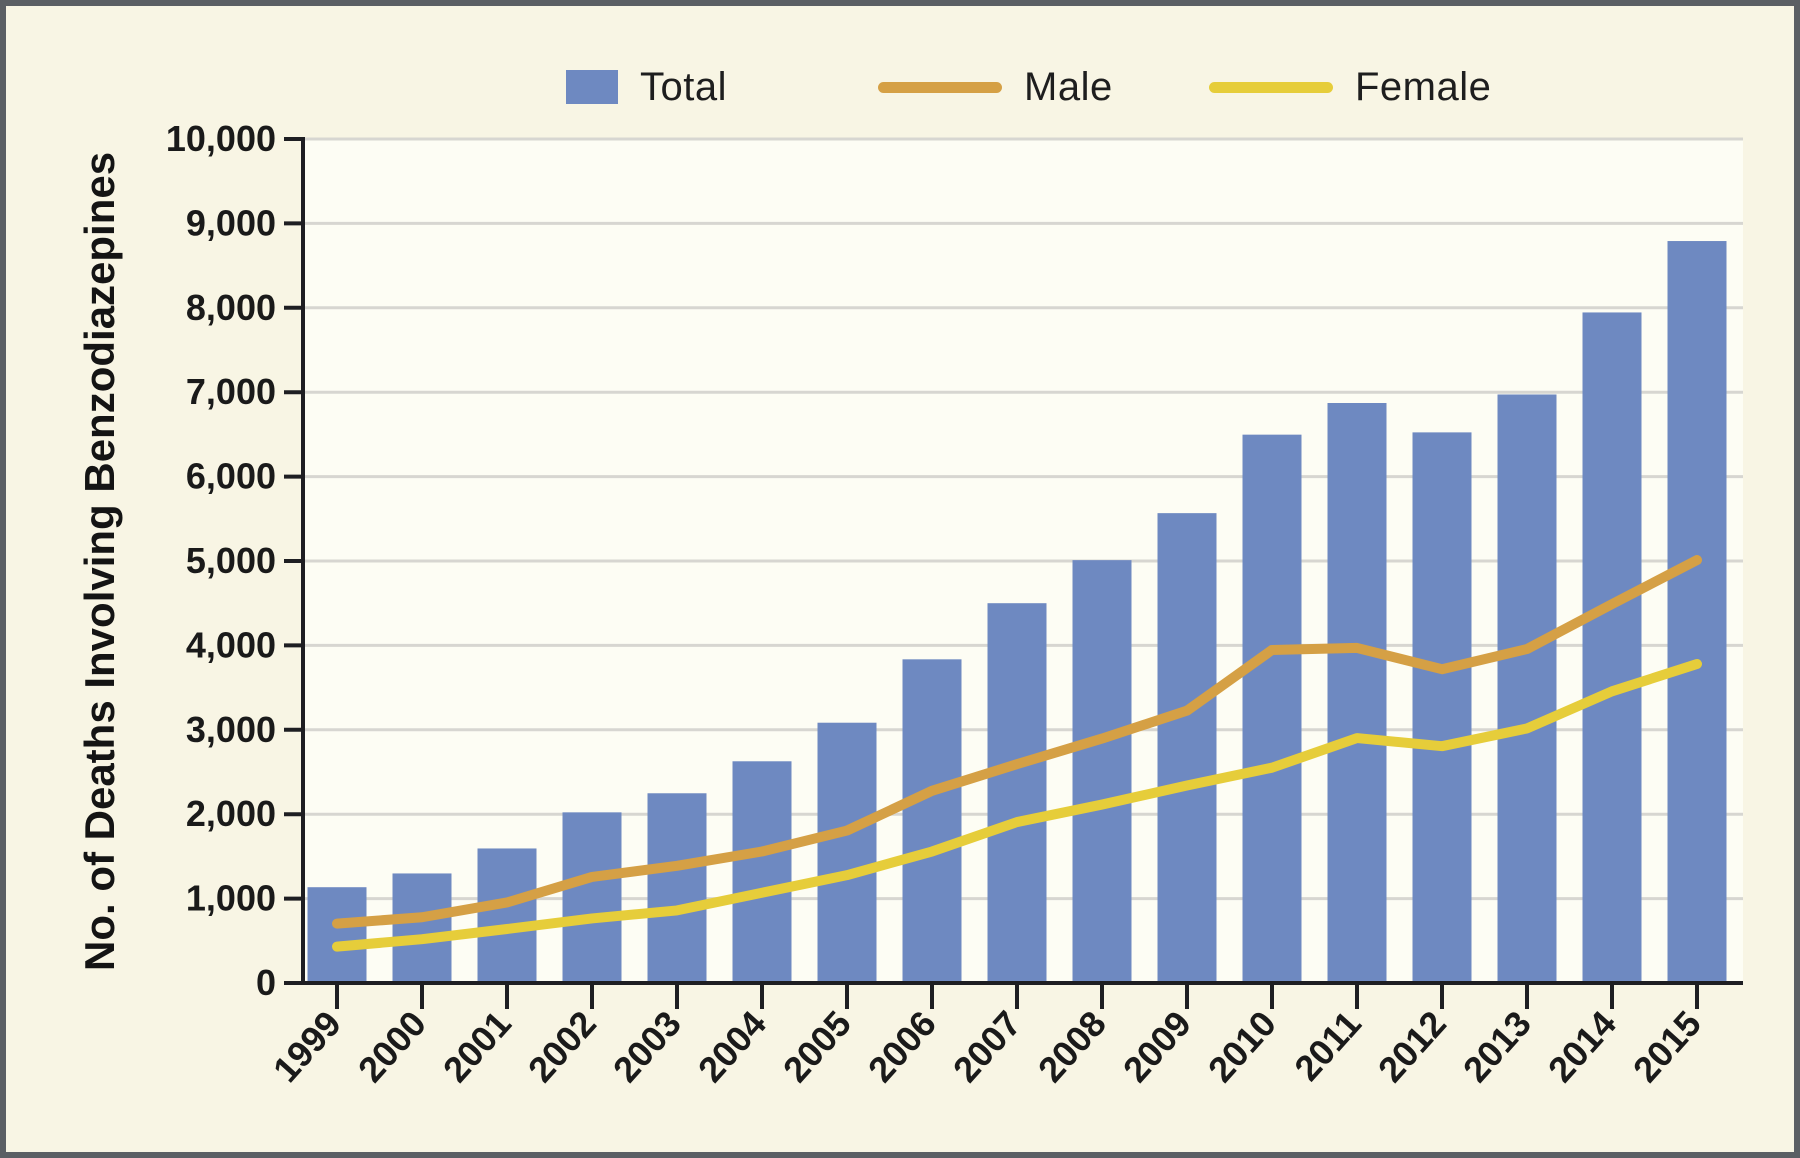  Describe the element at coordinates (1357, 693) in the screenshot. I see `bar-2011` at that location.